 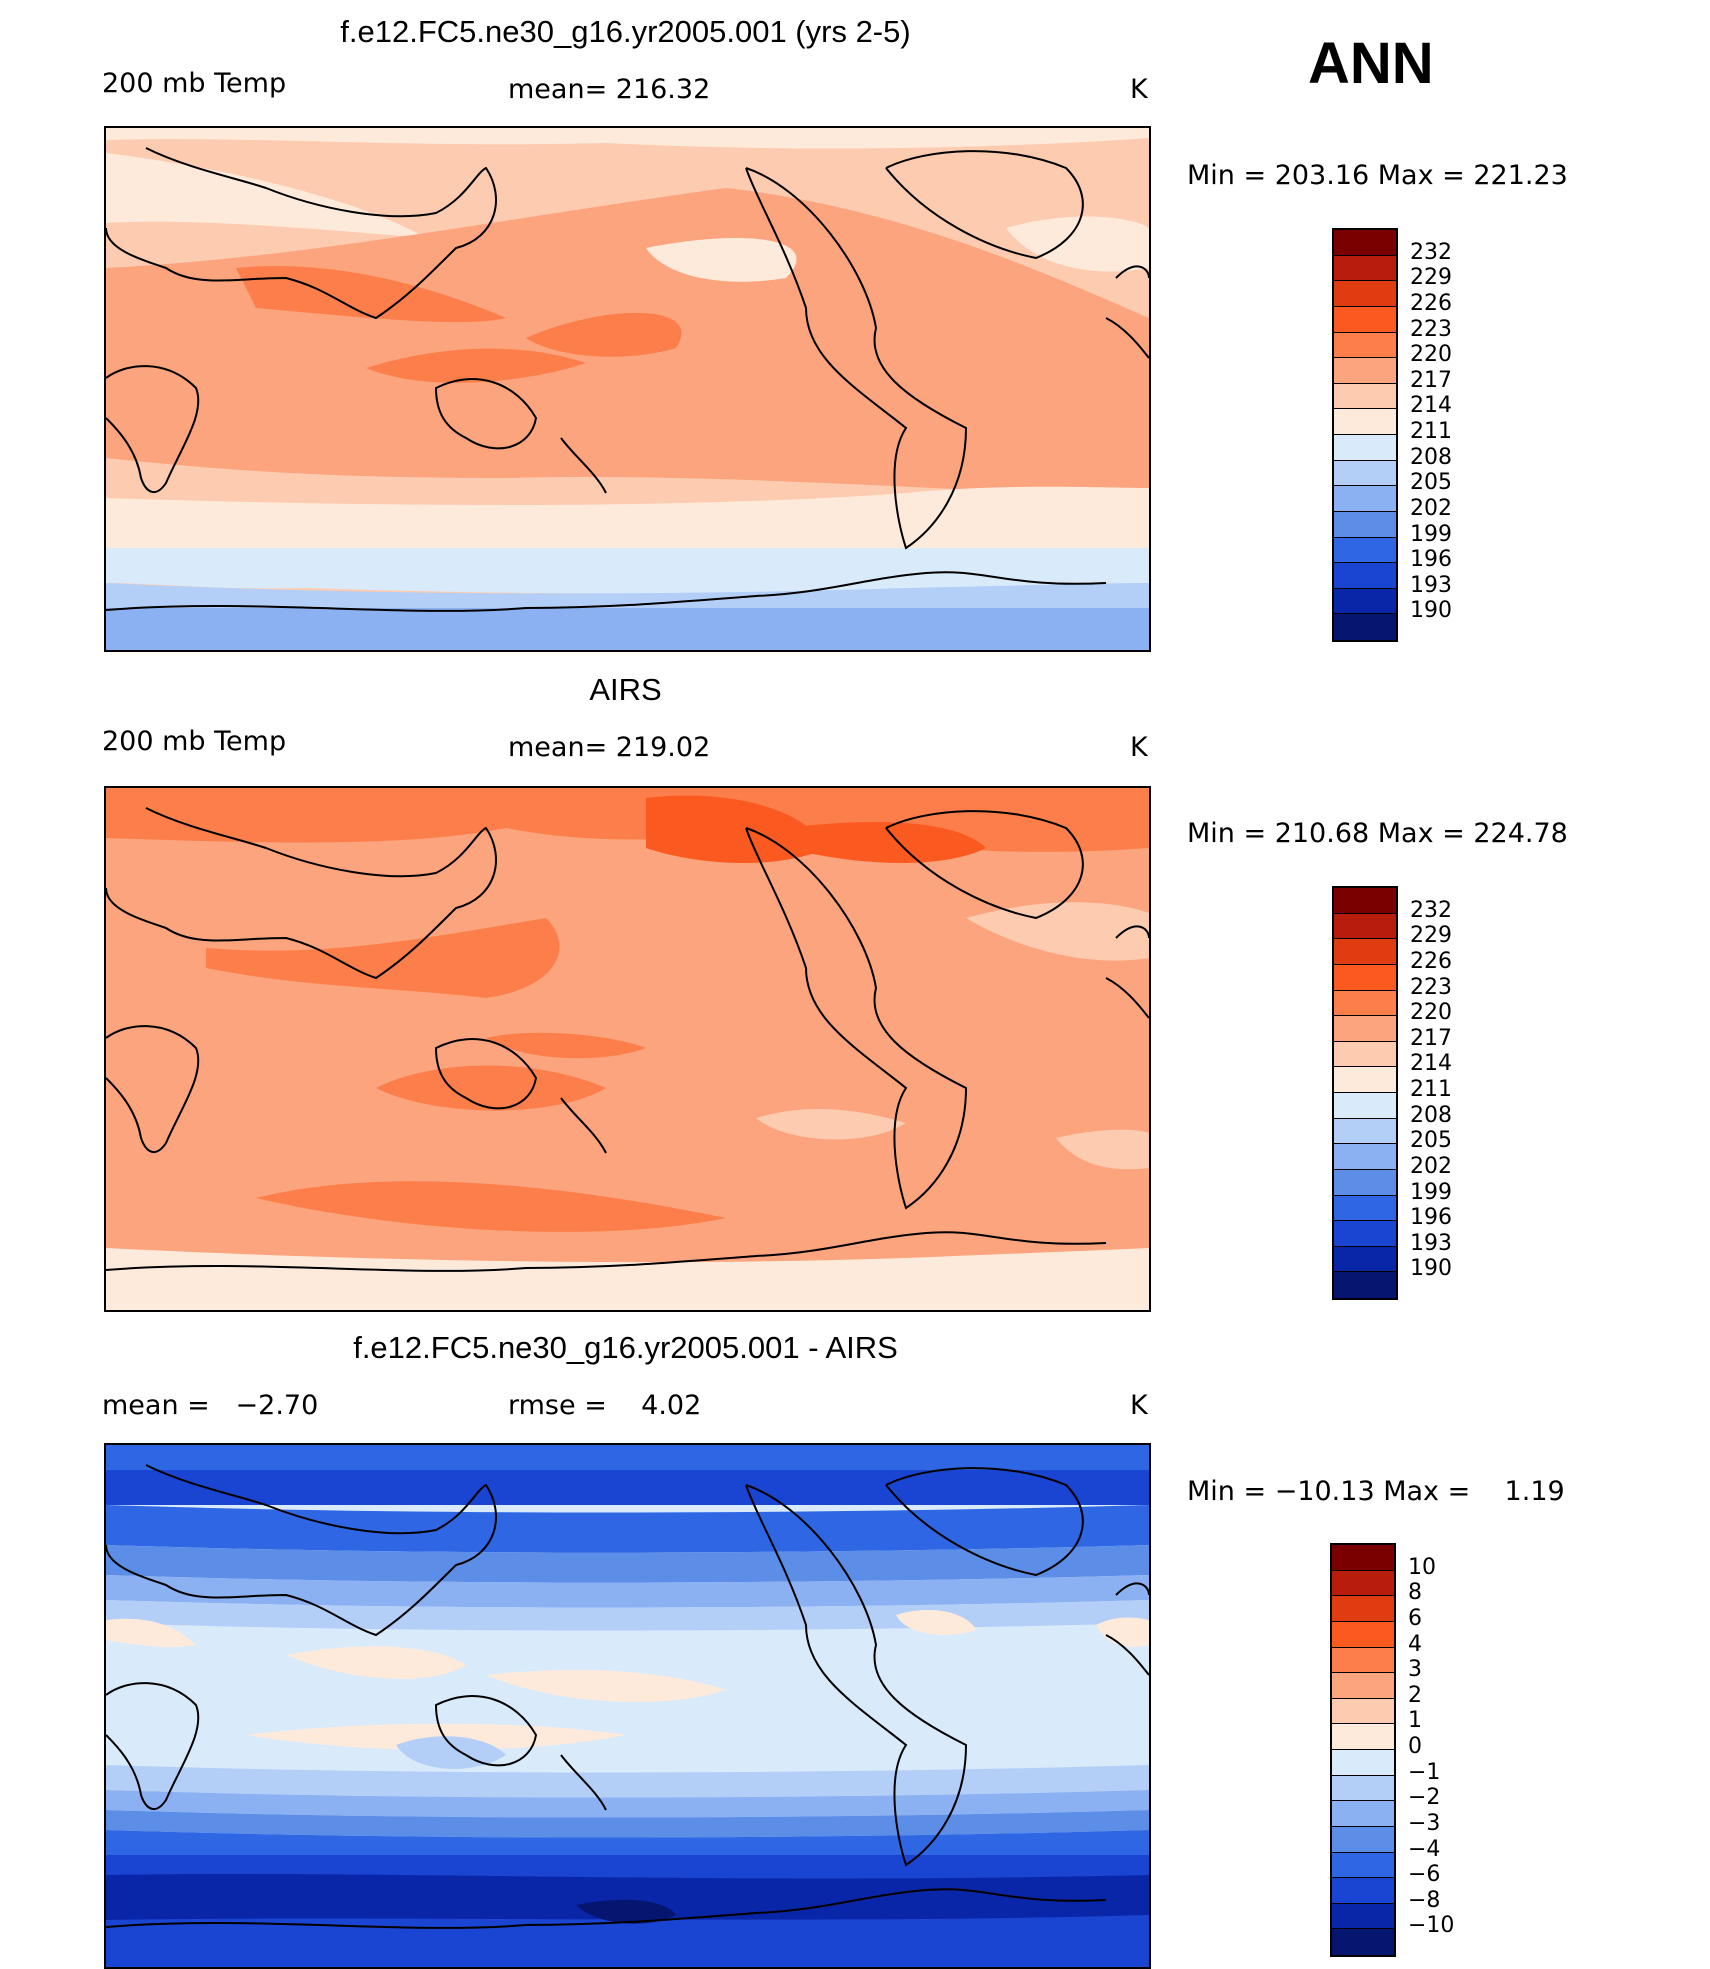 What do you see at coordinates (1377, 175) in the screenshot?
I see `panel-1-min-max: Min = 203.16 Max = 221.23` at bounding box center [1377, 175].